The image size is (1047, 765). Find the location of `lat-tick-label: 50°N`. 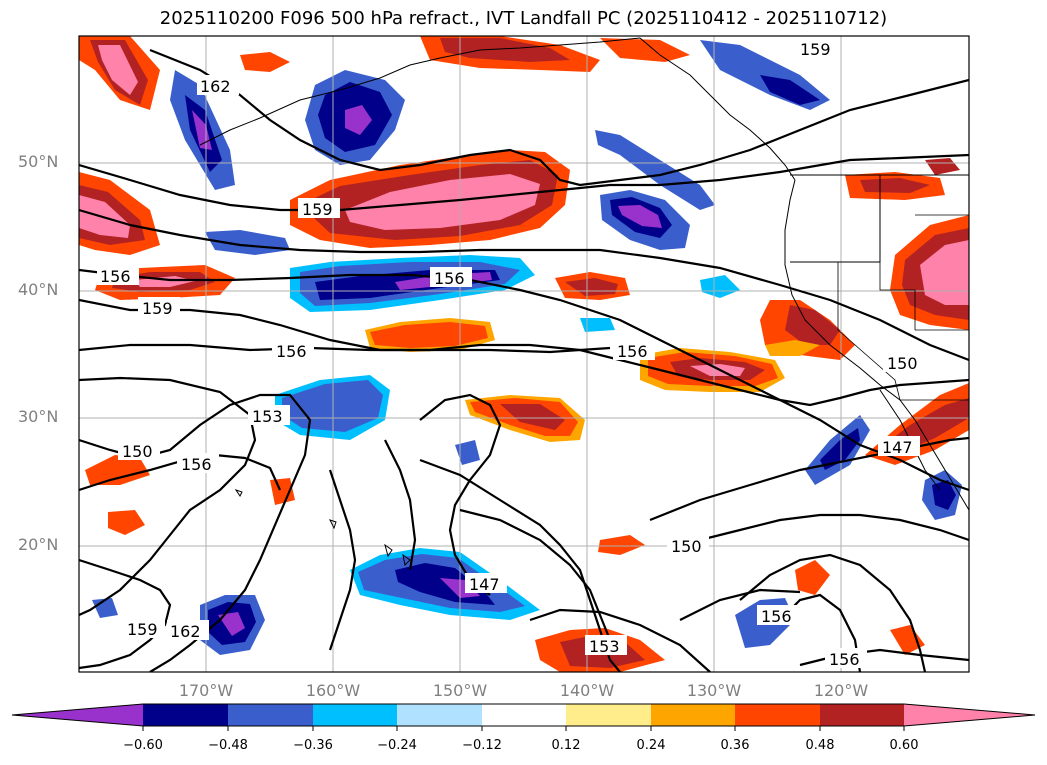

lat-tick-label: 50°N is located at coordinates (38, 161).